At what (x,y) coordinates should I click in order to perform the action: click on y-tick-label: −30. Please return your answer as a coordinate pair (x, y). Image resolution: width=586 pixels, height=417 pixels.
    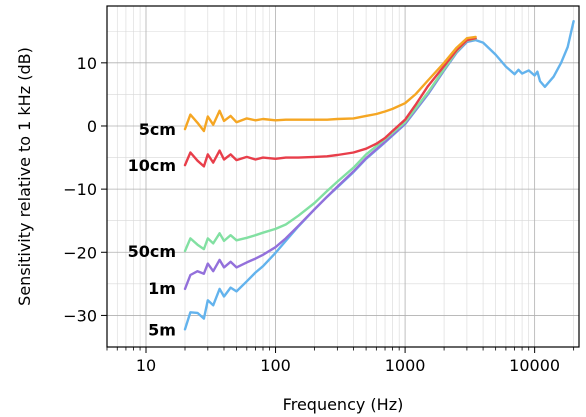
    Looking at the image, I should click on (80, 315).